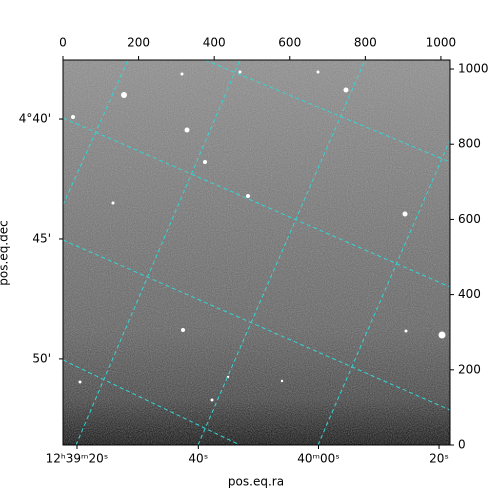 This screenshot has height=504, width=500. Describe the element at coordinates (198, 459) in the screenshot. I see `bottom-tick-label: 40ˢ` at that location.